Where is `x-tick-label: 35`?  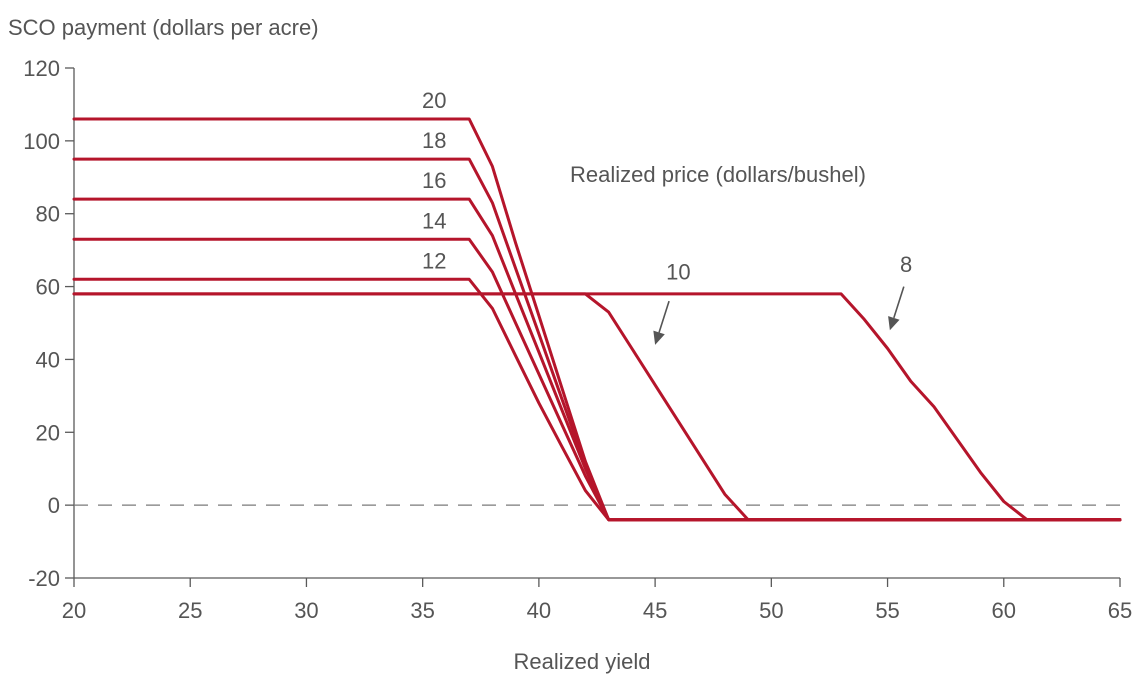
x-tick-label: 35 is located at coordinates (422, 610).